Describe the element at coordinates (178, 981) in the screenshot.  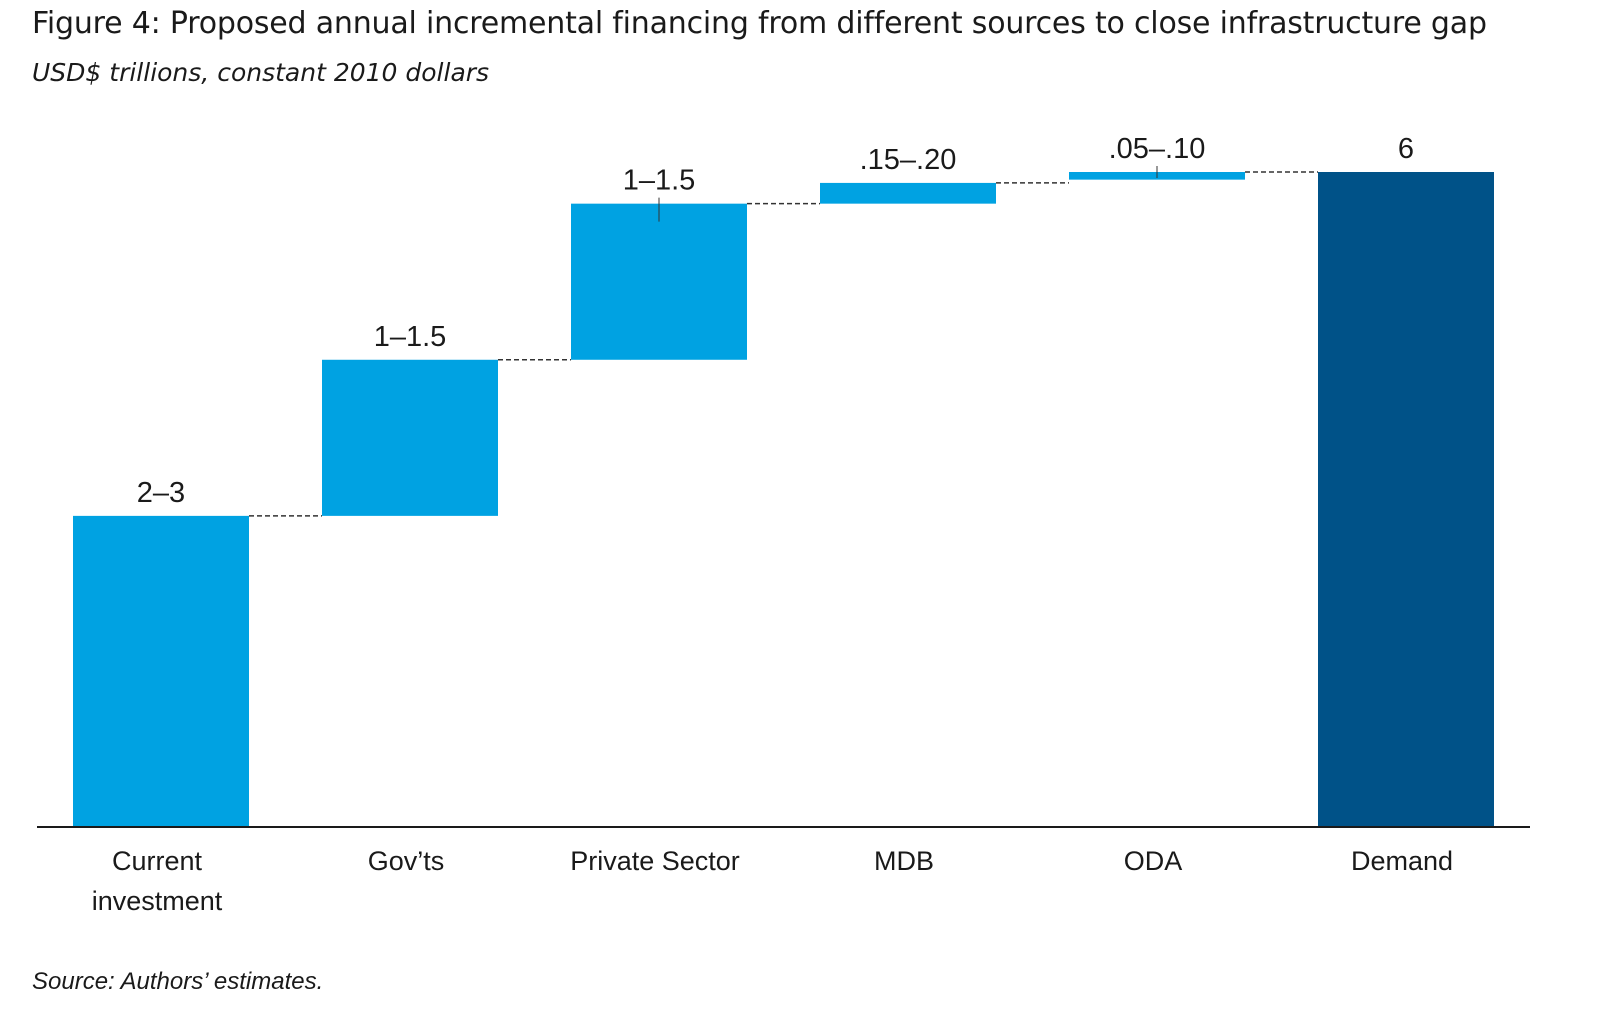
I see `source-note: Source: Authors’ estimates.` at that location.